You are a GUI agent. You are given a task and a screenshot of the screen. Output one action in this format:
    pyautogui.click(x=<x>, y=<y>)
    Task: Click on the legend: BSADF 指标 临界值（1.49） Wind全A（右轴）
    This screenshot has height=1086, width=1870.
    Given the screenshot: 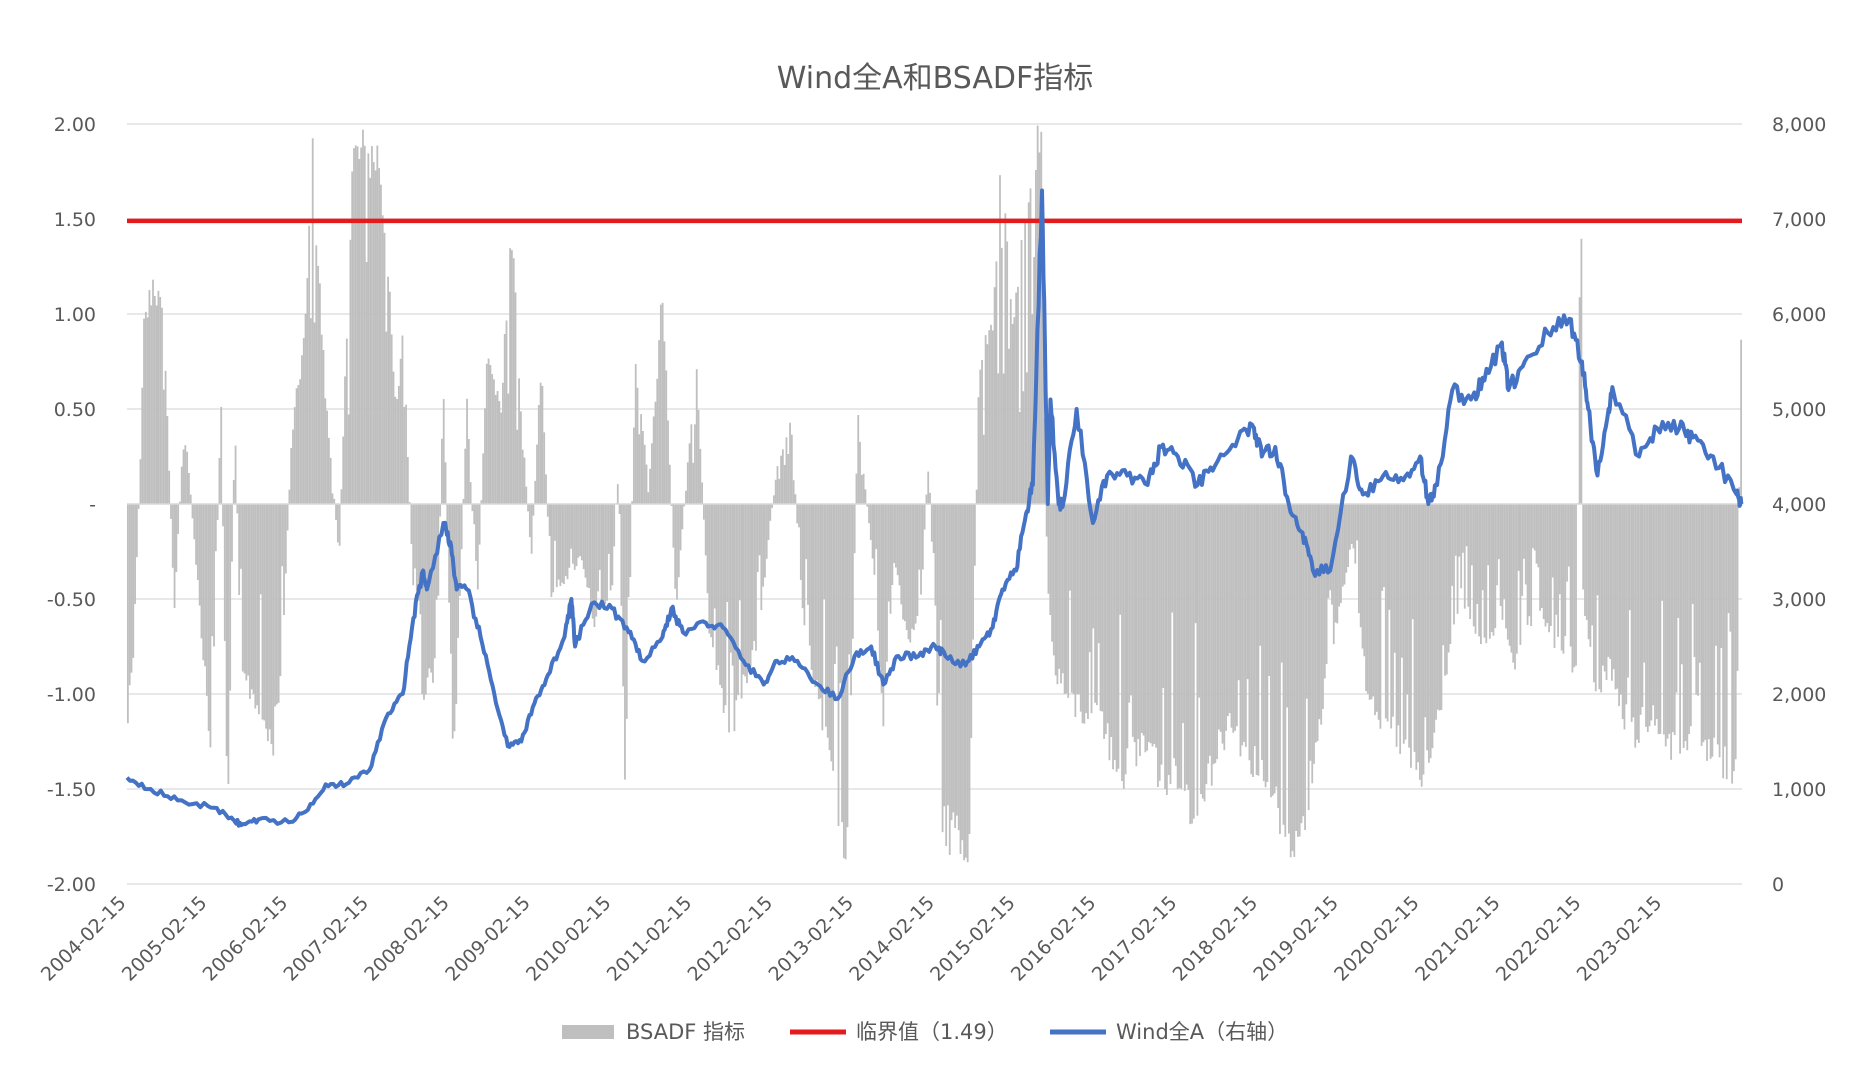 What is the action you would take?
    pyautogui.click(x=925, y=1032)
    